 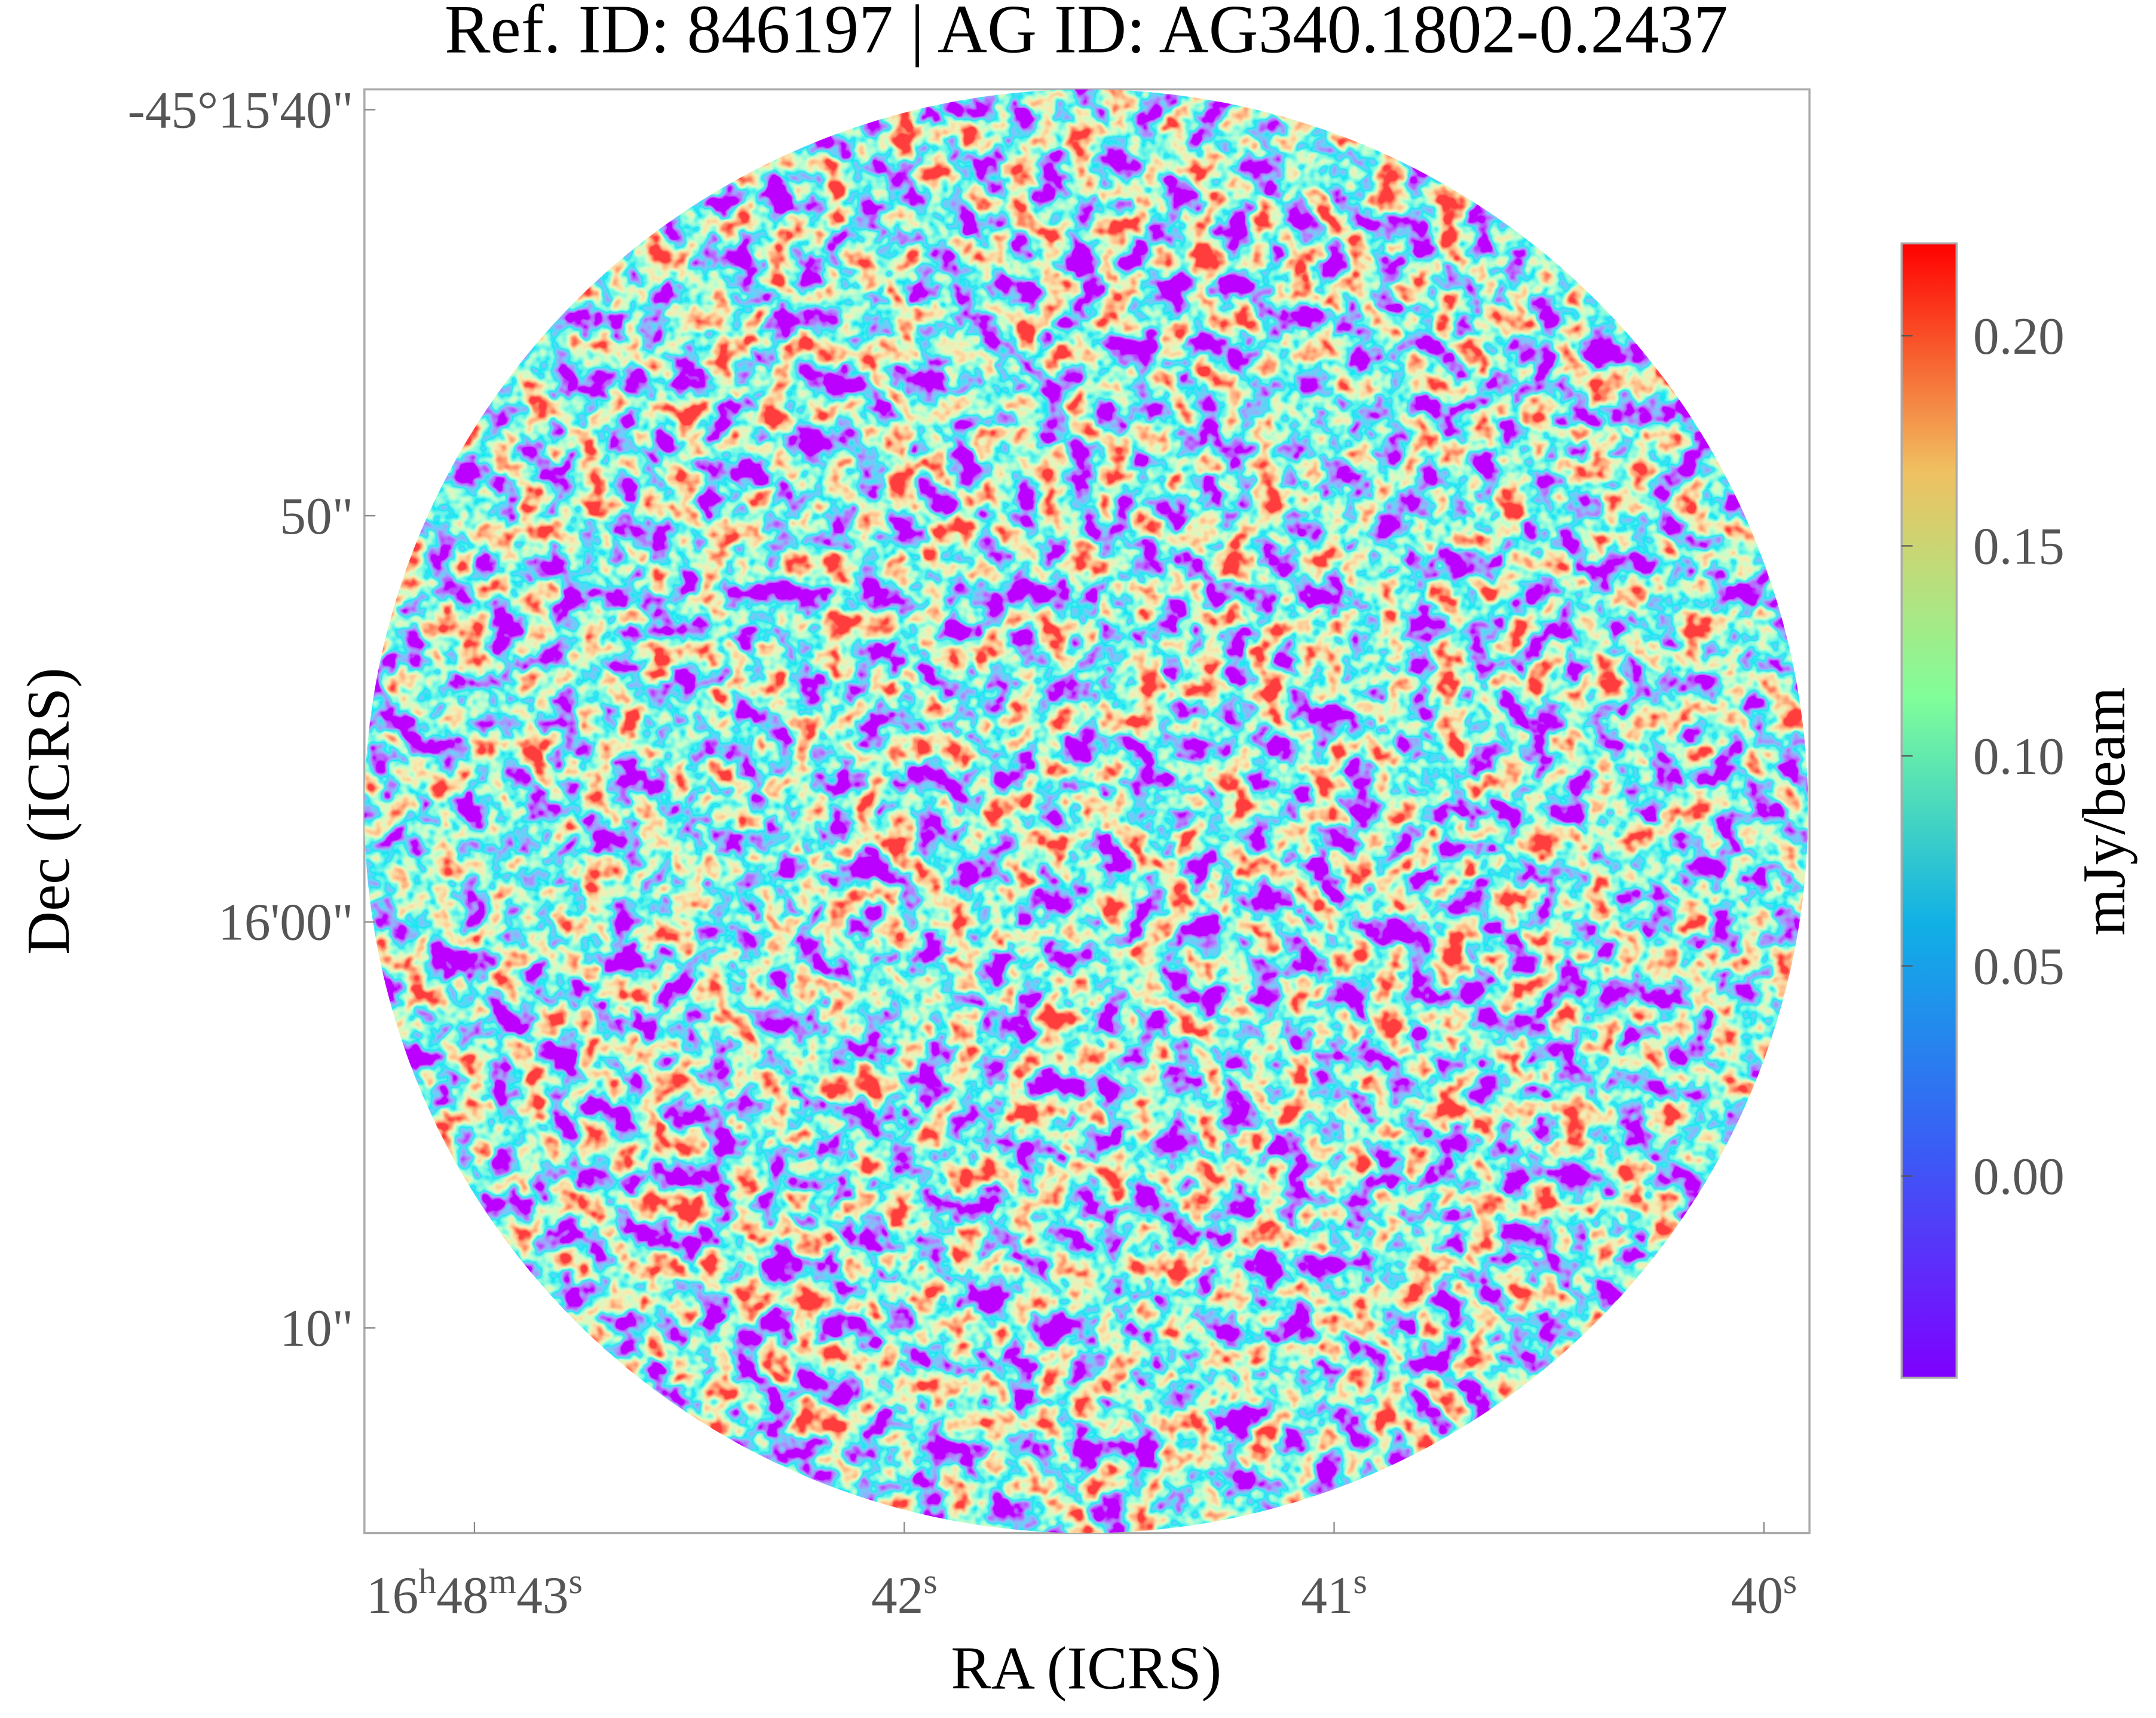 What do you see at coordinates (48, 811) in the screenshot?
I see `y-axis-label: Dec (ICRS)` at bounding box center [48, 811].